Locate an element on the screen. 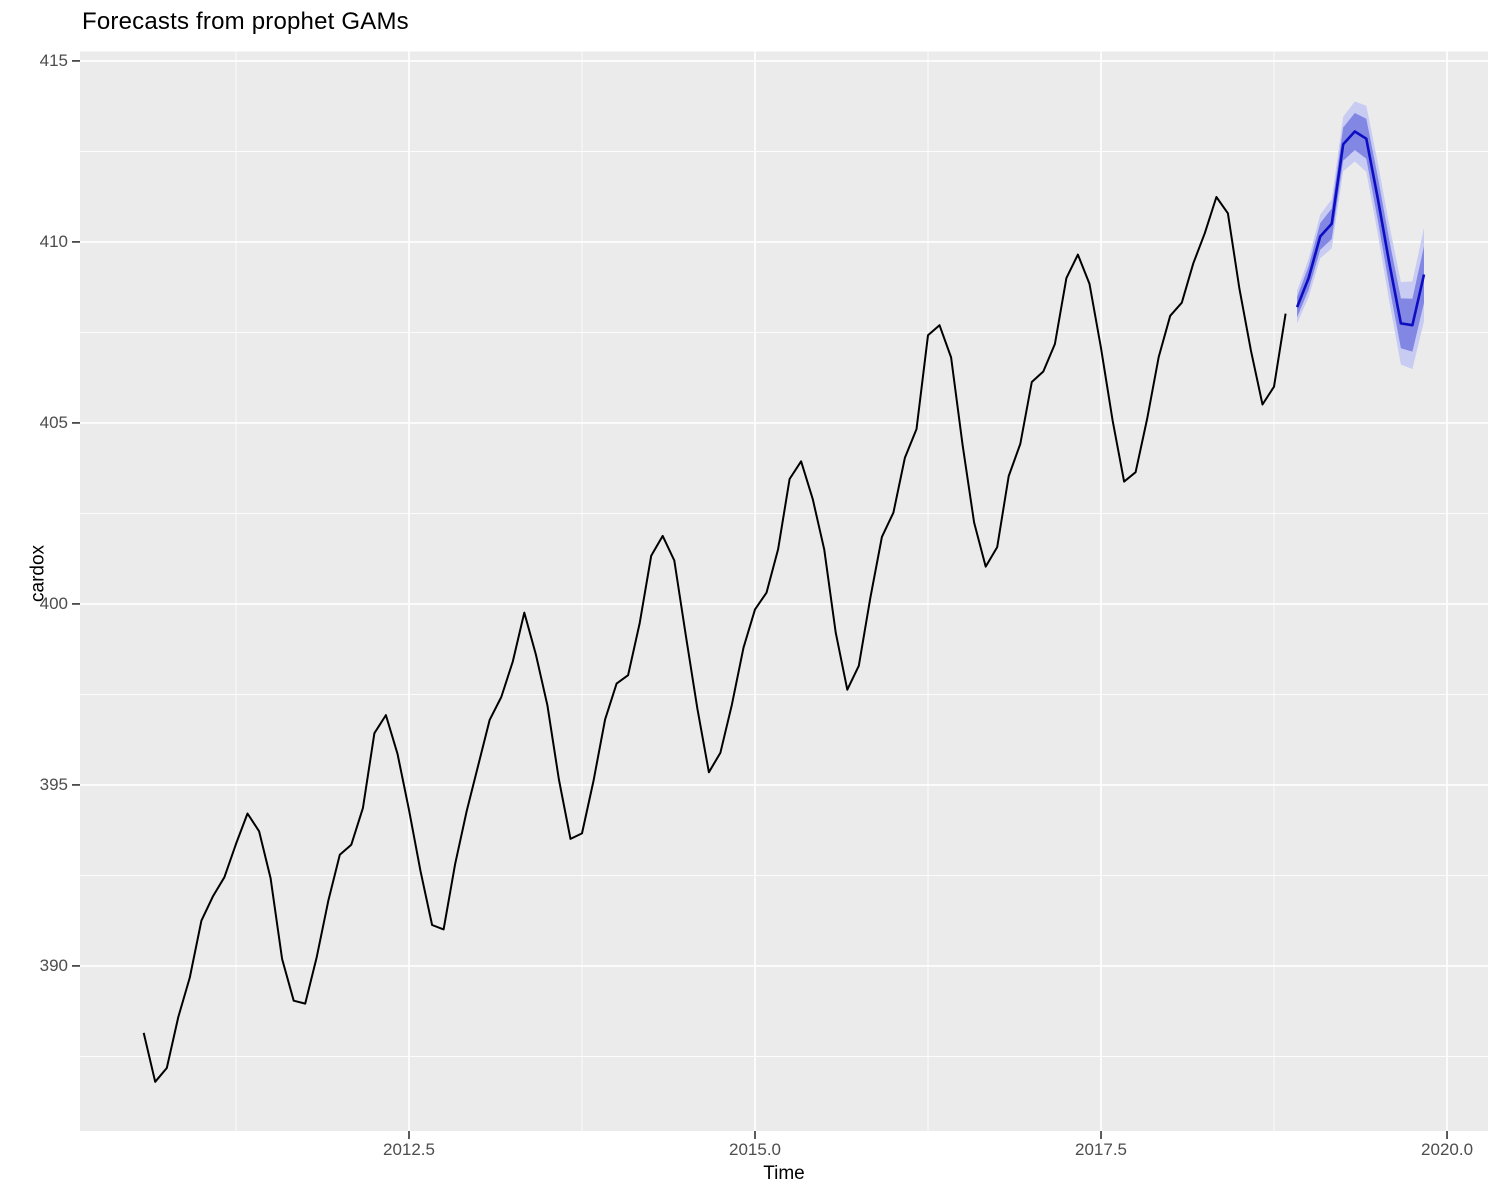 The width and height of the screenshot is (1500, 1200). x-axis-tick-label: 2012.5 is located at coordinates (408, 1149).